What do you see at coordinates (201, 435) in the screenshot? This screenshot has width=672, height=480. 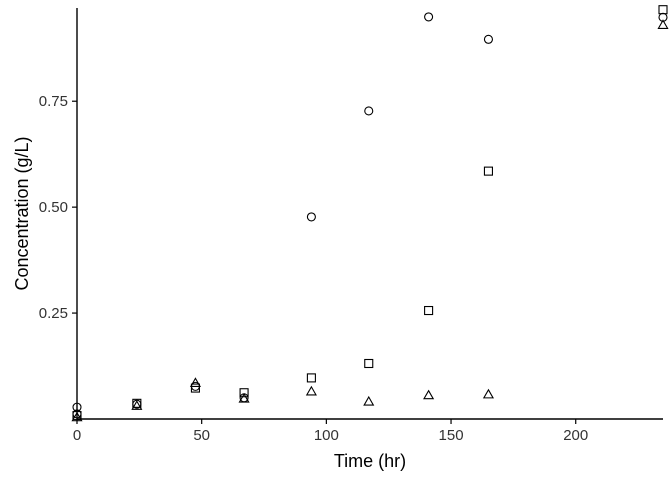 I see `x-tick-label: 50` at bounding box center [201, 435].